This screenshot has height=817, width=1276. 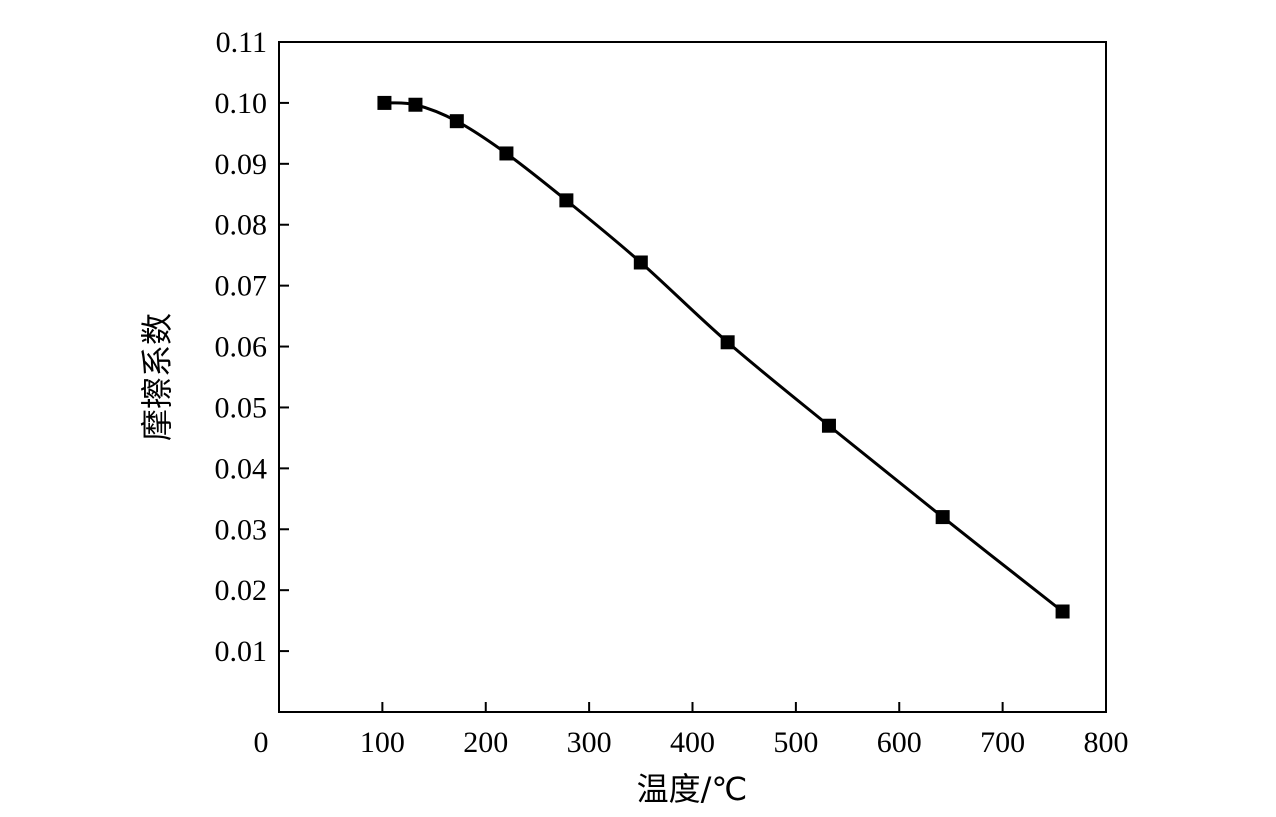 What do you see at coordinates (261, 742) in the screenshot?
I see `x-tick-label: 0` at bounding box center [261, 742].